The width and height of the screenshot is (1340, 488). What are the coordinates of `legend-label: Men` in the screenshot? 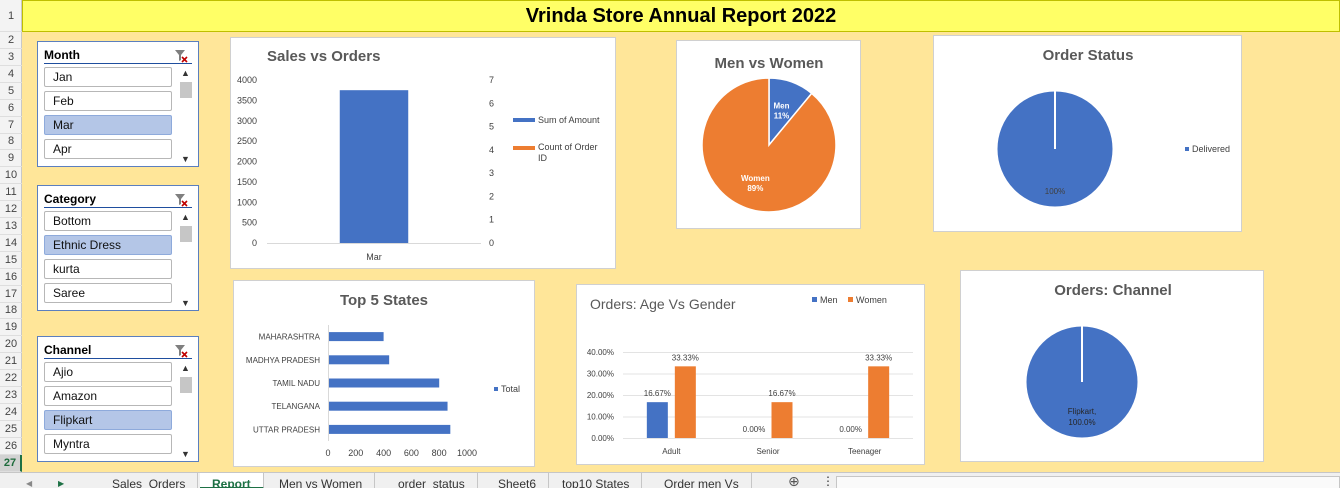 It's located at (829, 300).